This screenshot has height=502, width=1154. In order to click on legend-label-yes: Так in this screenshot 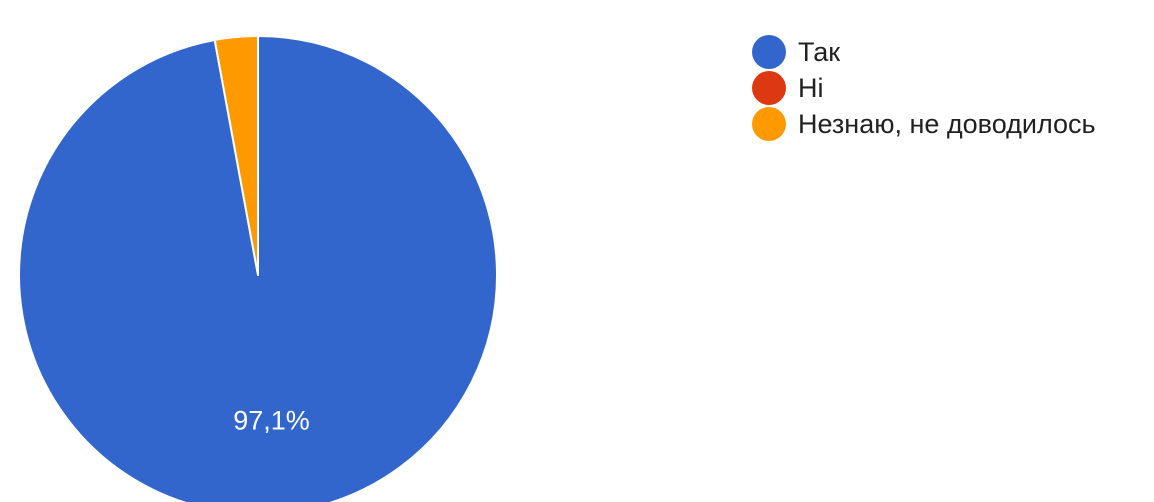, I will do `click(819, 52)`.